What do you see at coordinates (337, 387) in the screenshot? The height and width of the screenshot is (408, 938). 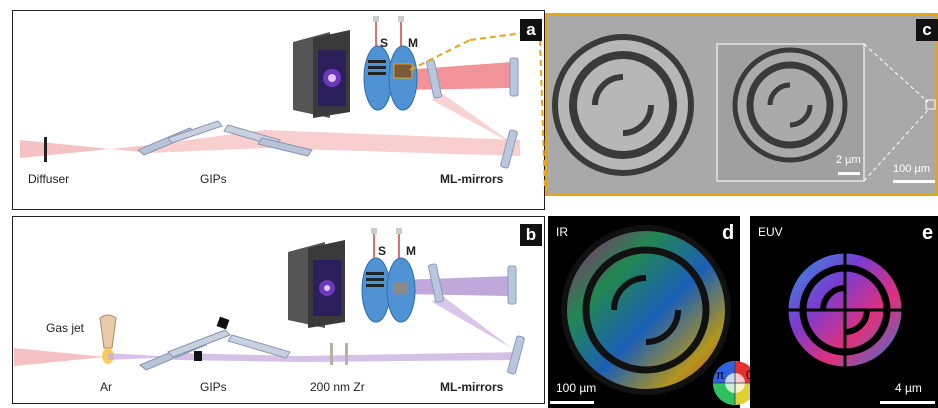 I see `zr-filter-label: 200 nm Zr` at bounding box center [337, 387].